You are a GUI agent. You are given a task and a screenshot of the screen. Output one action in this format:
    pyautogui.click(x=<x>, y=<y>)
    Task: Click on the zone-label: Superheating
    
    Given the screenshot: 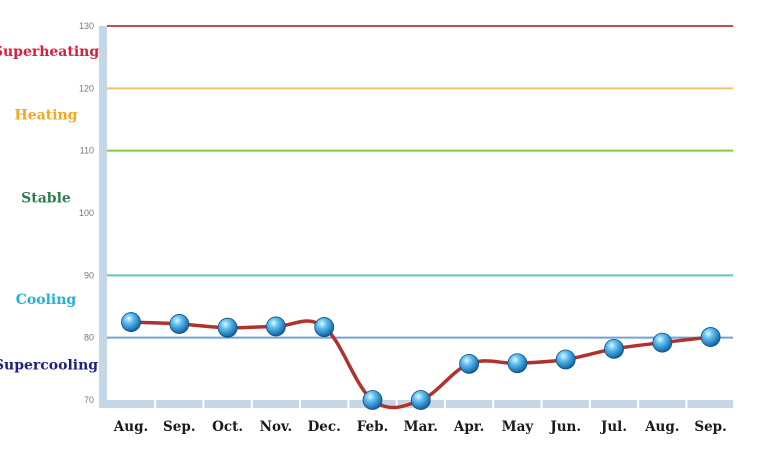 What is the action you would take?
    pyautogui.click(x=49, y=52)
    